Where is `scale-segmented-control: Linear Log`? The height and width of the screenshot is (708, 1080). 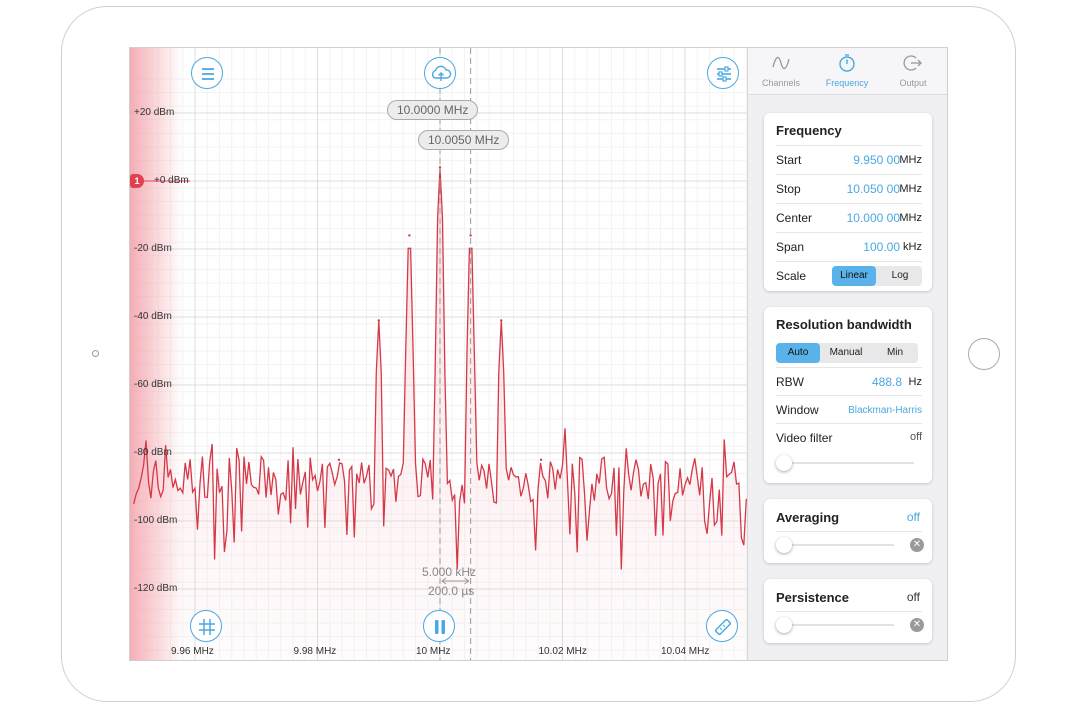 scale-segmented-control: Linear Log is located at coordinates (877, 276).